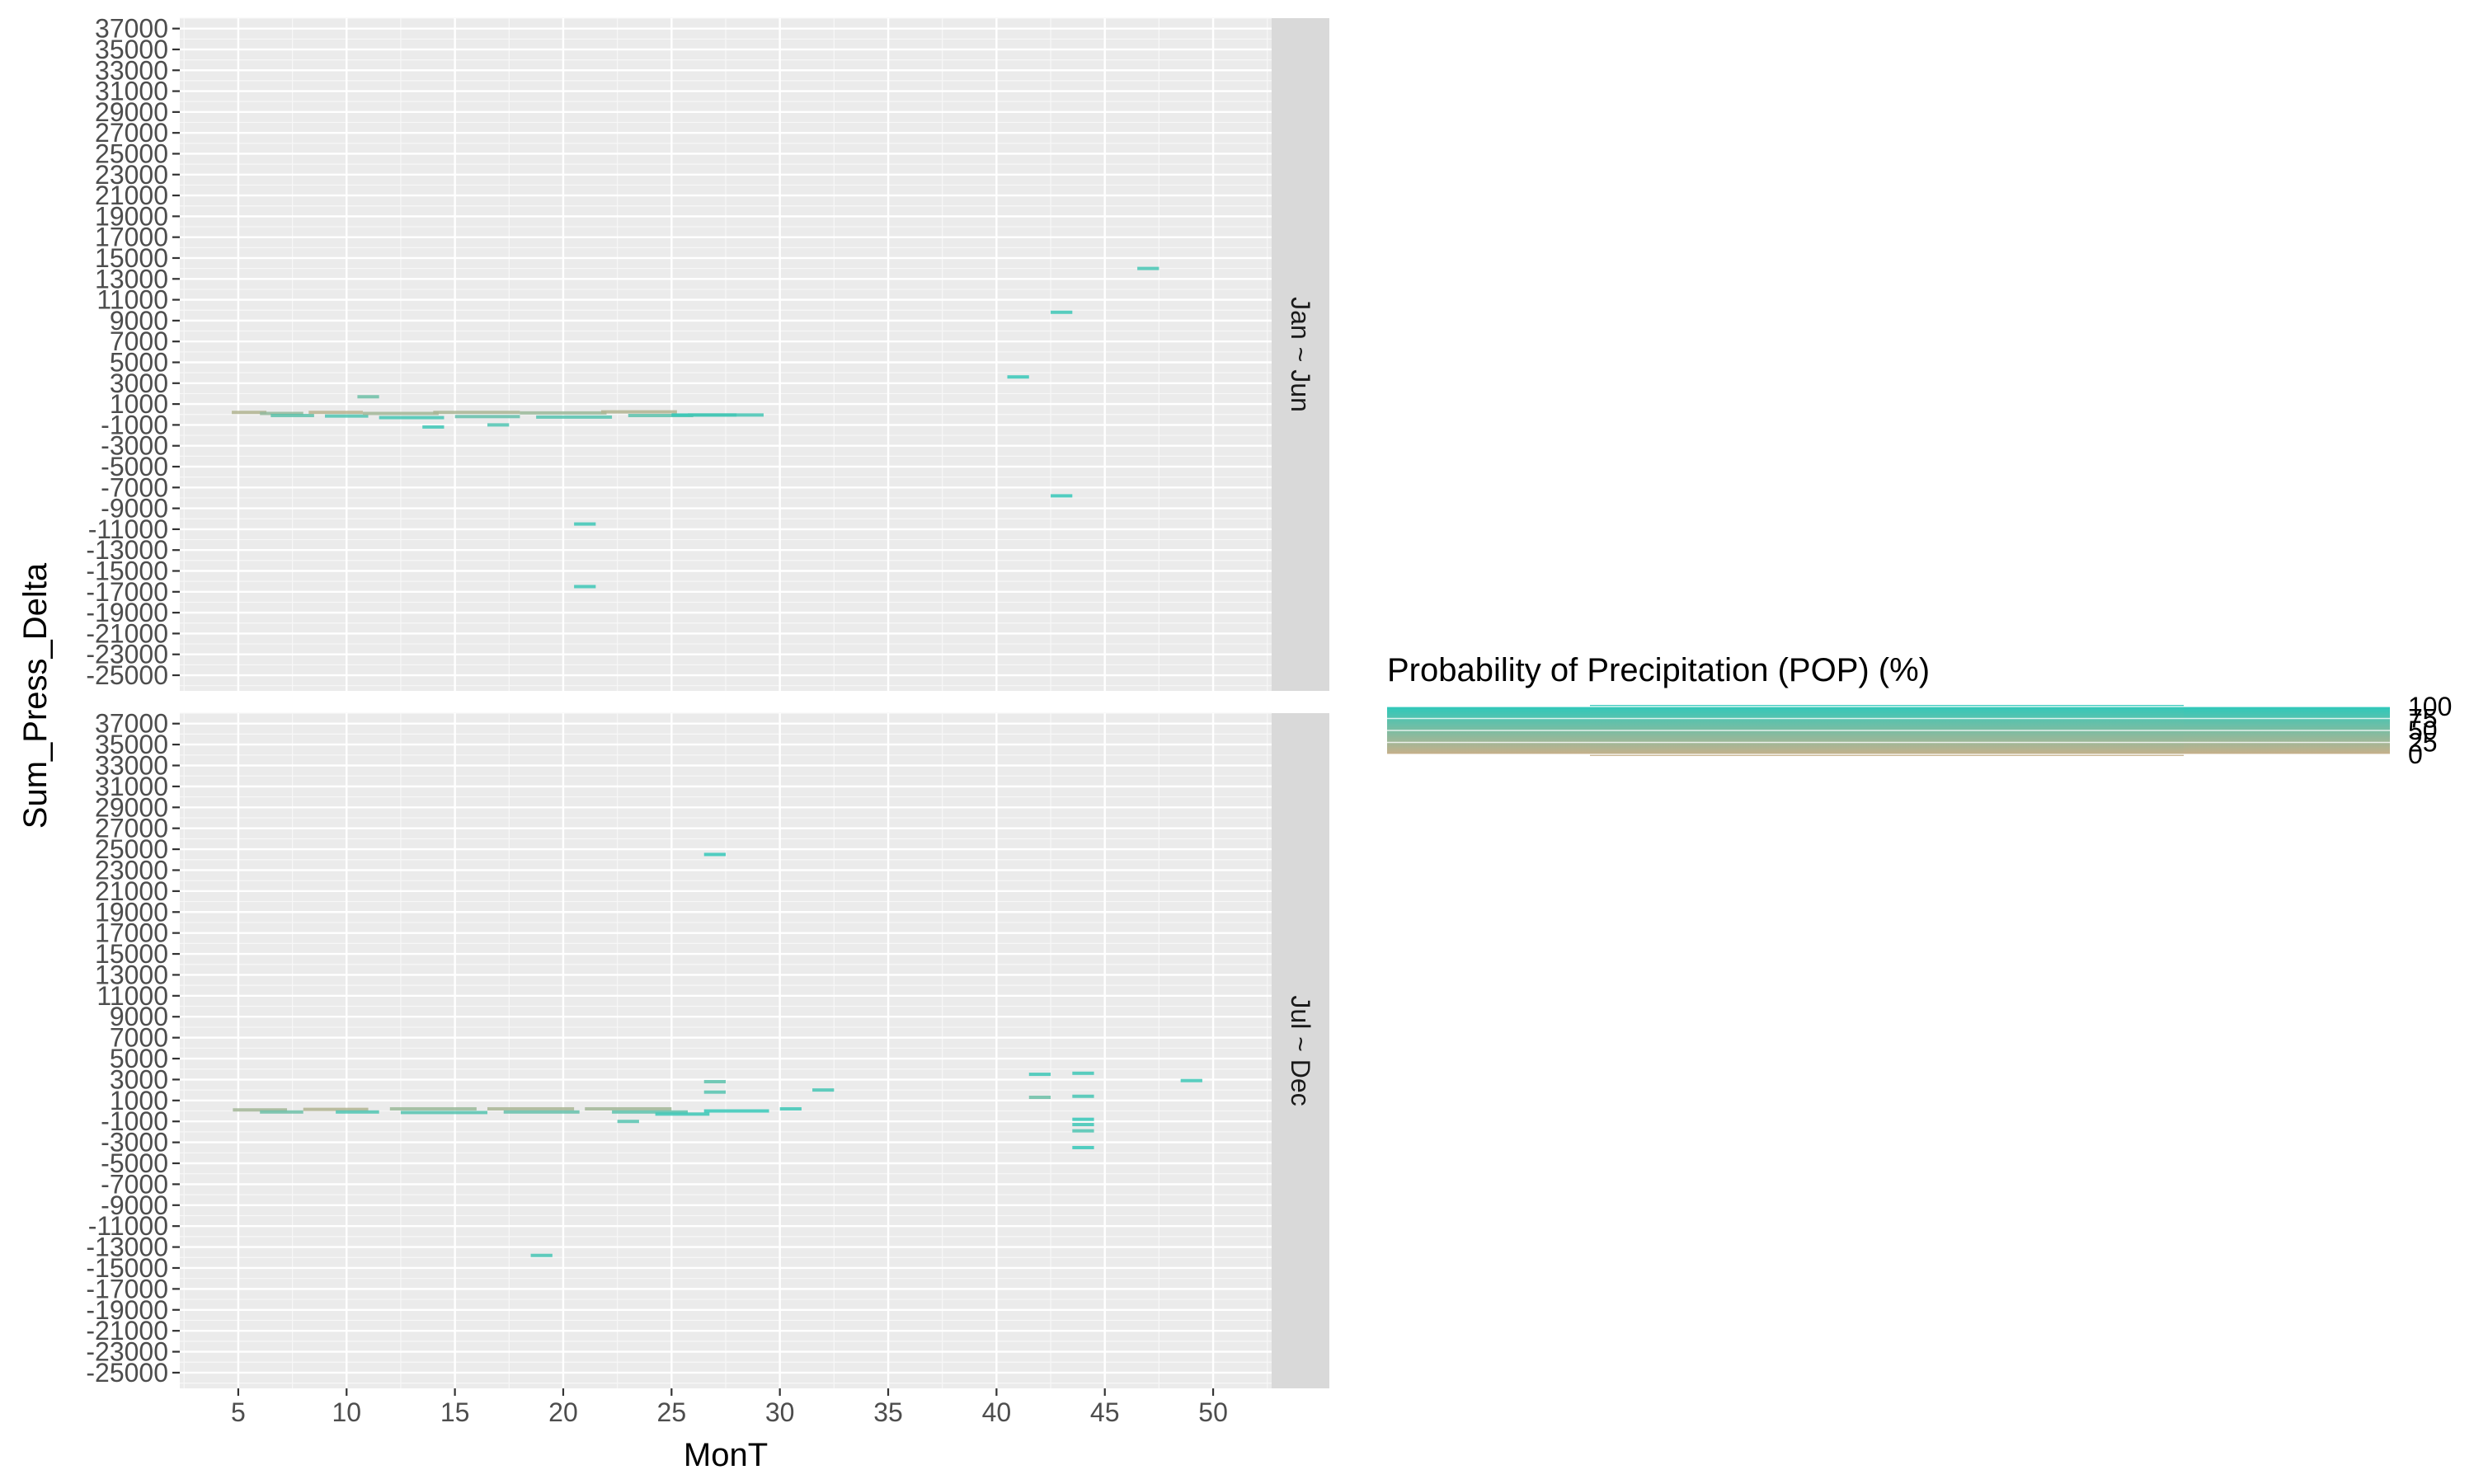  Describe the element at coordinates (726, 1455) in the screenshot. I see `x-axis-title: MonT` at that location.